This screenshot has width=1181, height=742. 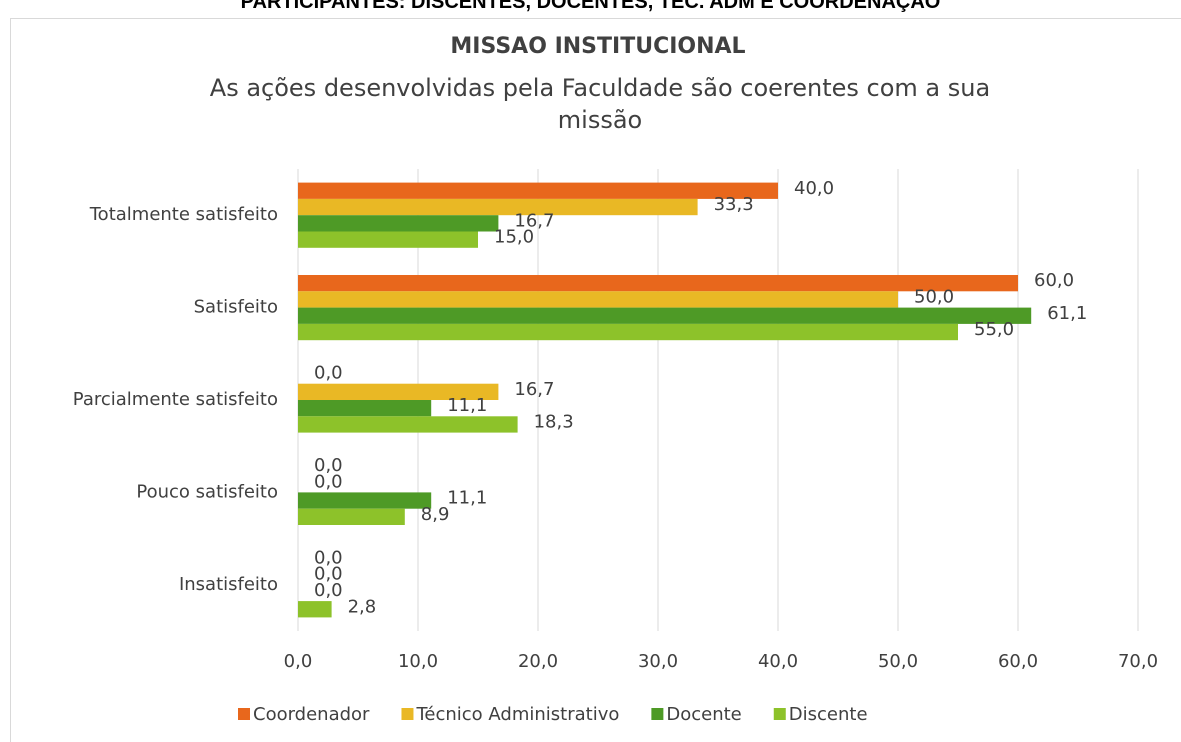 I want to click on y-tick-label: Totalmente satisfeito, so click(x=183, y=214).